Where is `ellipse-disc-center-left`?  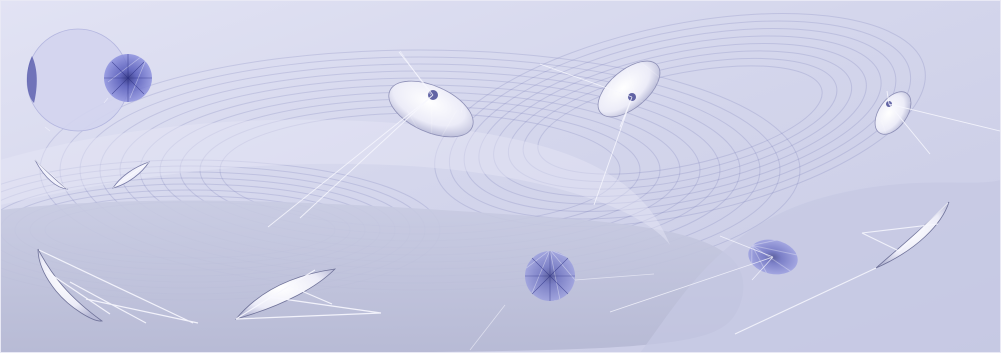 ellipse-disc-center-left is located at coordinates (370, 139).